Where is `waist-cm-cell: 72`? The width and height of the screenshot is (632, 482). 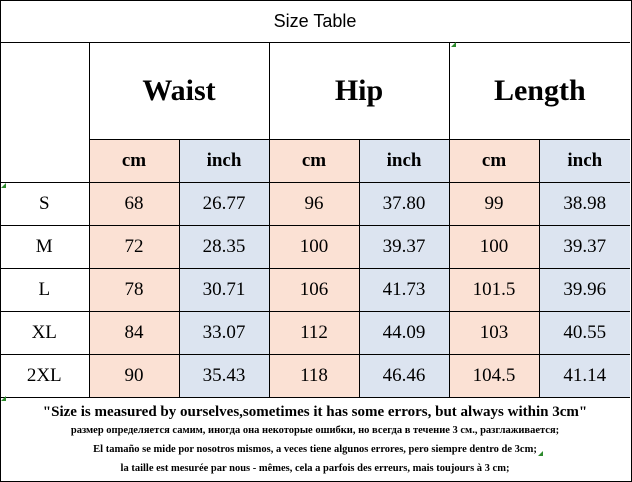
waist-cm-cell: 72 is located at coordinates (134, 247).